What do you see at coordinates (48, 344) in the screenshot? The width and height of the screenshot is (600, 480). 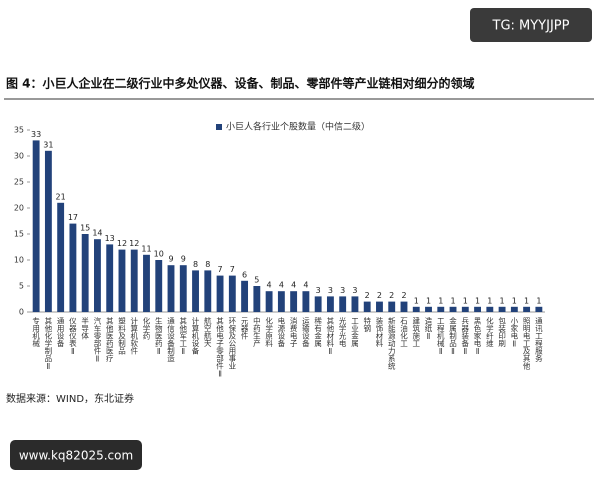 I see `x-tick-label: 其他化学制品Ⅱ` at bounding box center [48, 344].